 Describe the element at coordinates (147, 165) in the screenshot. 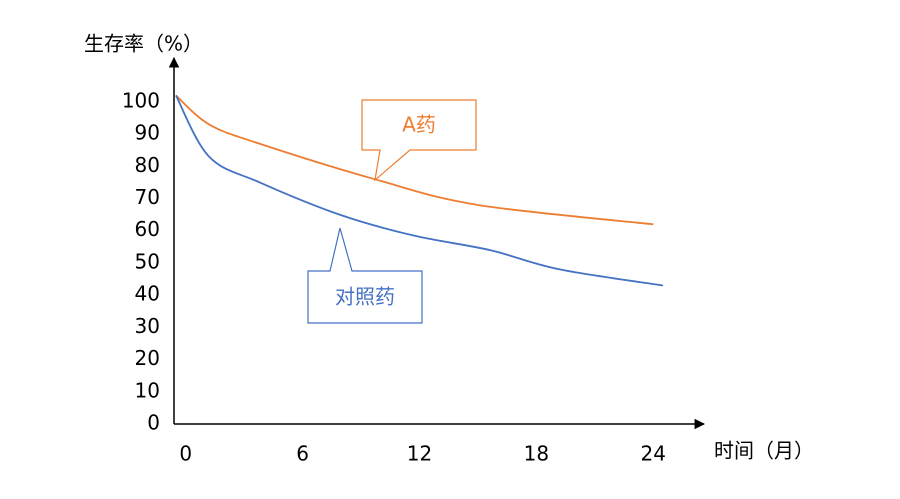

I see `y-tick-label: 80` at that location.